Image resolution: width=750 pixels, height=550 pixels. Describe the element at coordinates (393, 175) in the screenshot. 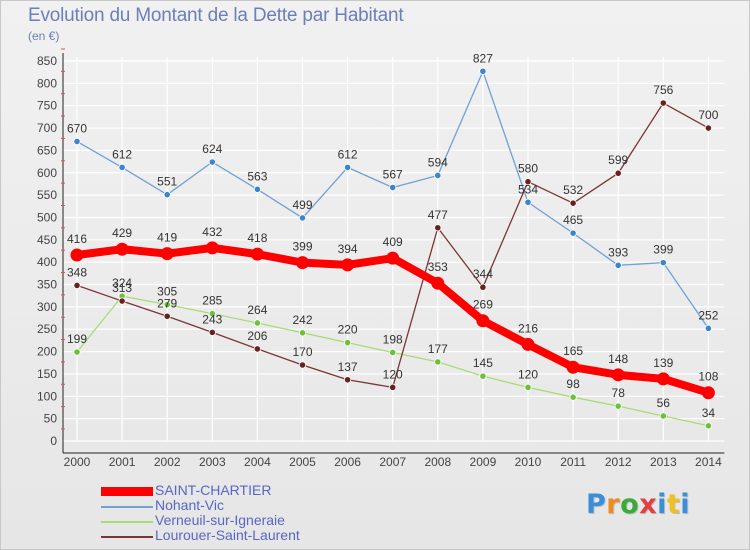

I see `data-label: 567` at that location.